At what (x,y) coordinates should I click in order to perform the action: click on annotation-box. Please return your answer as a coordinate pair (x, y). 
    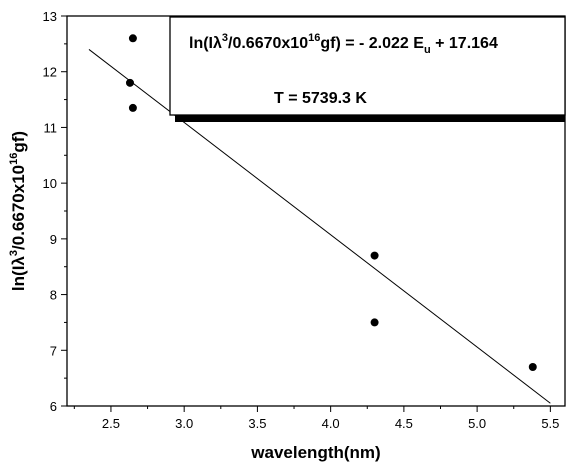
    Looking at the image, I should click on (367, 66).